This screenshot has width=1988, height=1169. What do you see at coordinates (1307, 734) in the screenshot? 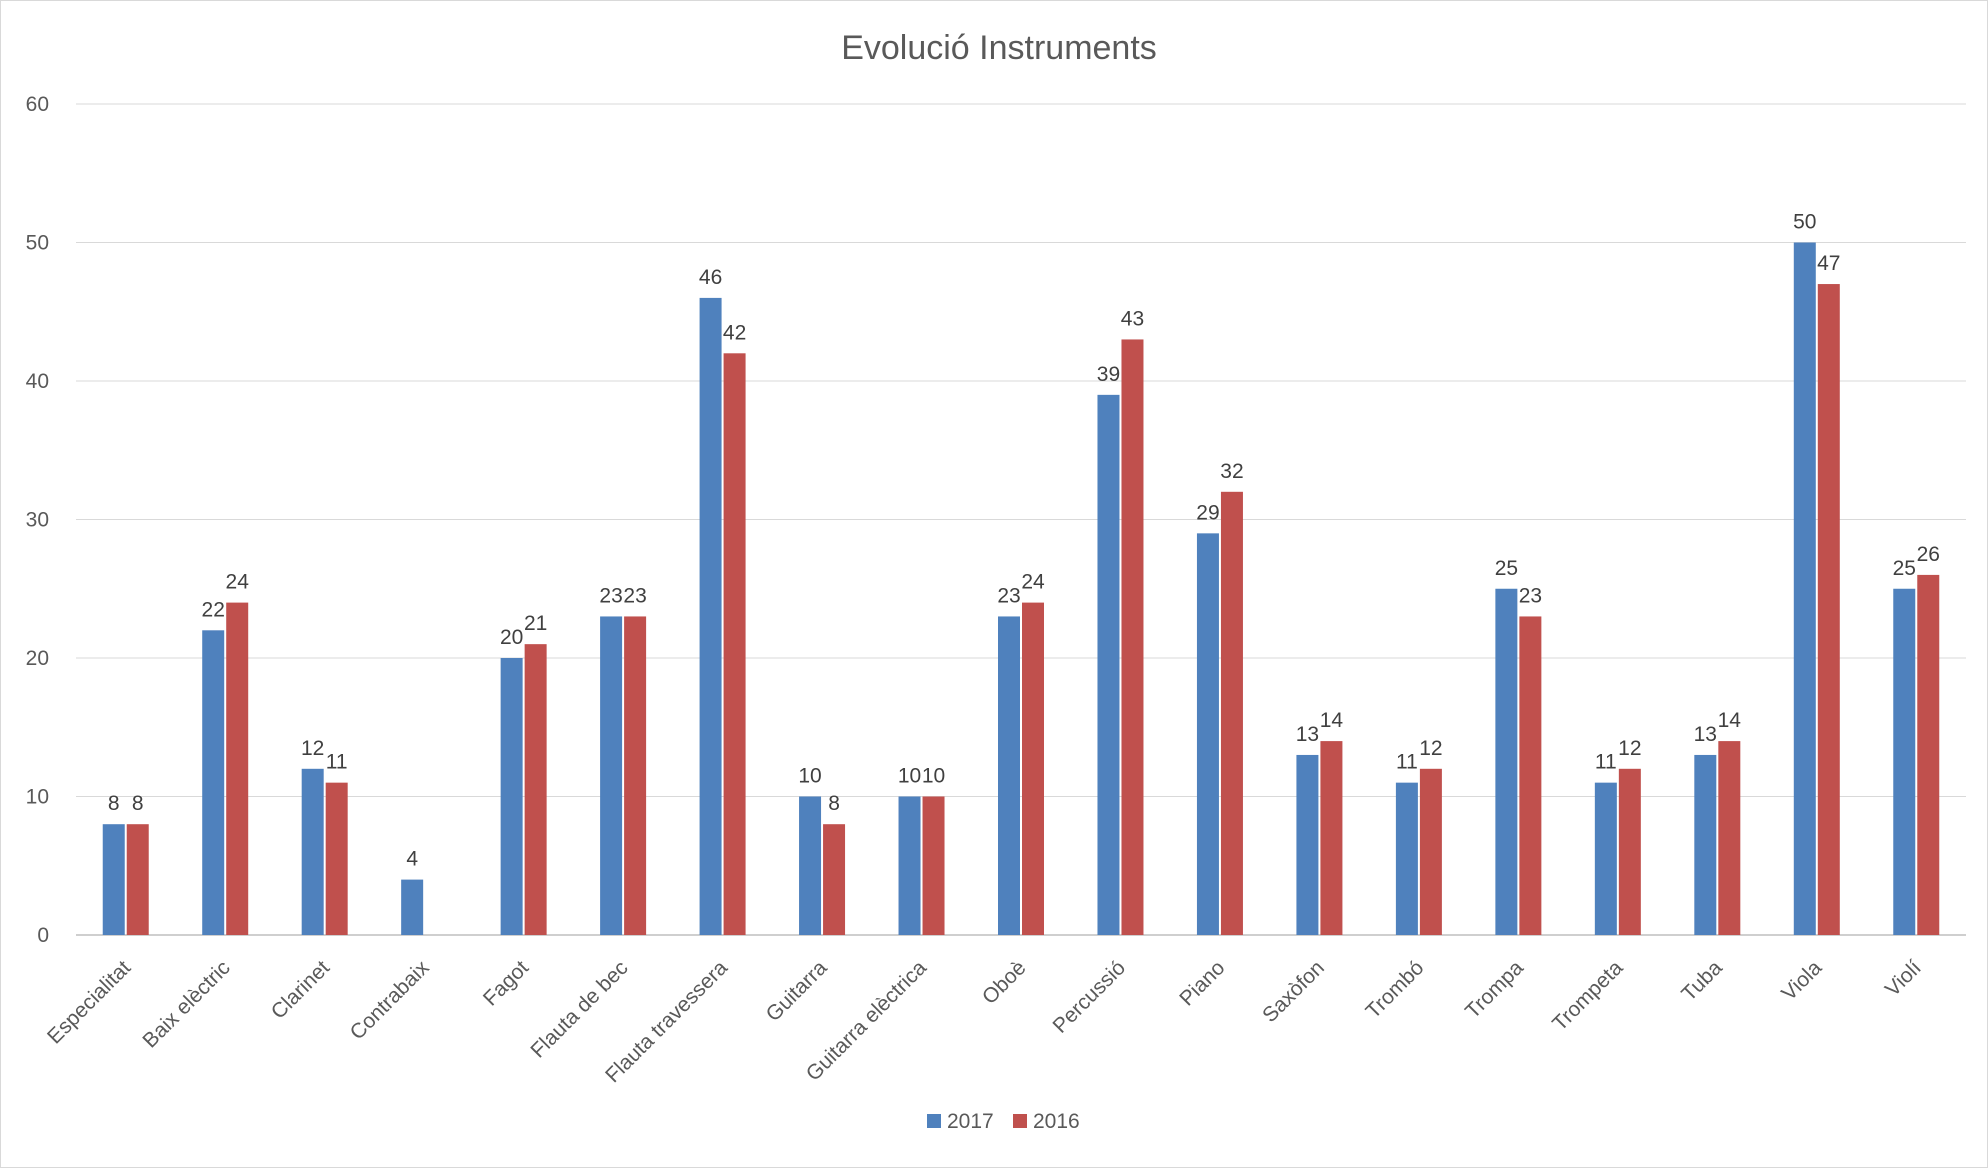
I see `data-label: 13` at bounding box center [1307, 734].